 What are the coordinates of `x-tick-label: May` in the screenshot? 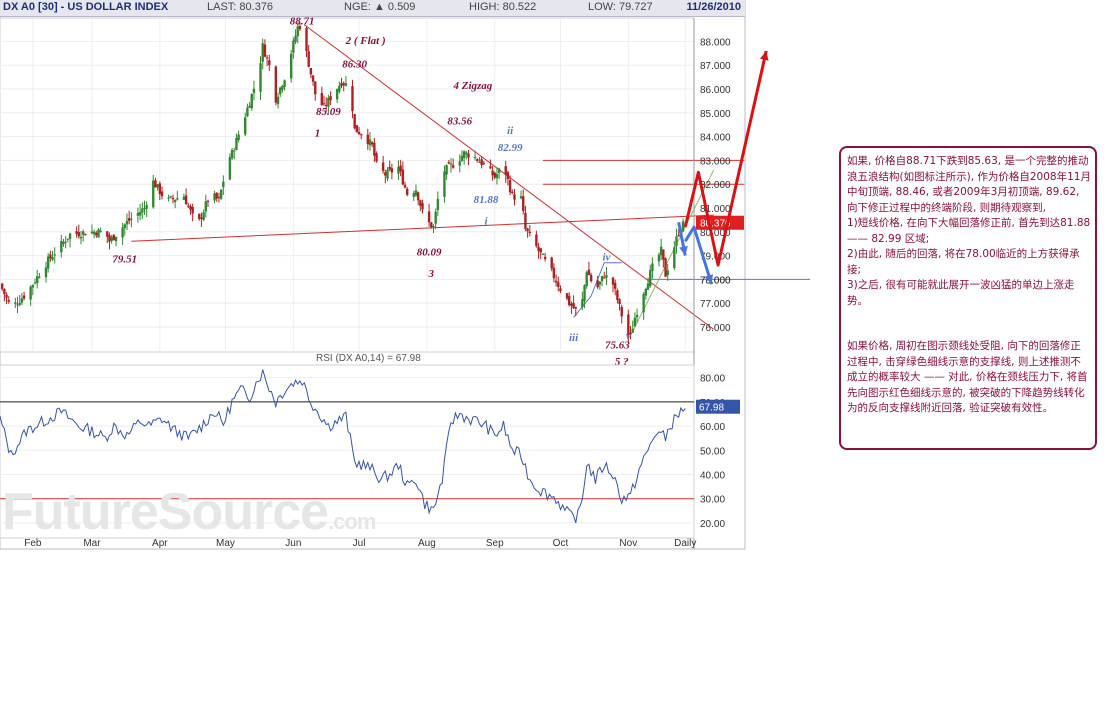 It's located at (225, 543).